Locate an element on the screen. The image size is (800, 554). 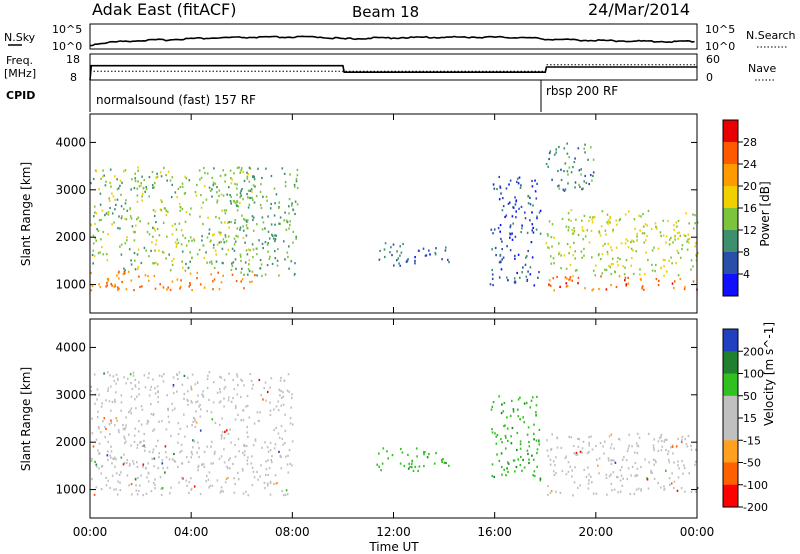
power-colorbar-label: Power [dB] is located at coordinates (765, 213).